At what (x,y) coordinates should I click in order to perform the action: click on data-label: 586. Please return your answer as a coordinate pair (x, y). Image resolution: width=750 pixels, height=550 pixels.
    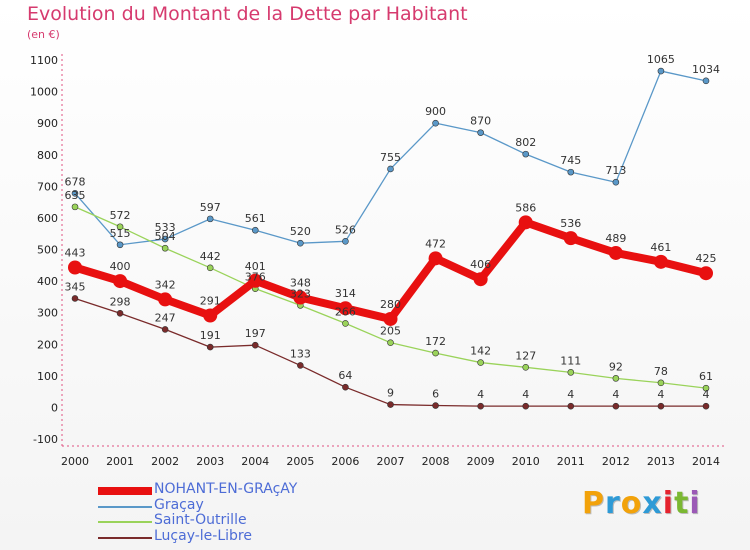
    Looking at the image, I should click on (525, 207).